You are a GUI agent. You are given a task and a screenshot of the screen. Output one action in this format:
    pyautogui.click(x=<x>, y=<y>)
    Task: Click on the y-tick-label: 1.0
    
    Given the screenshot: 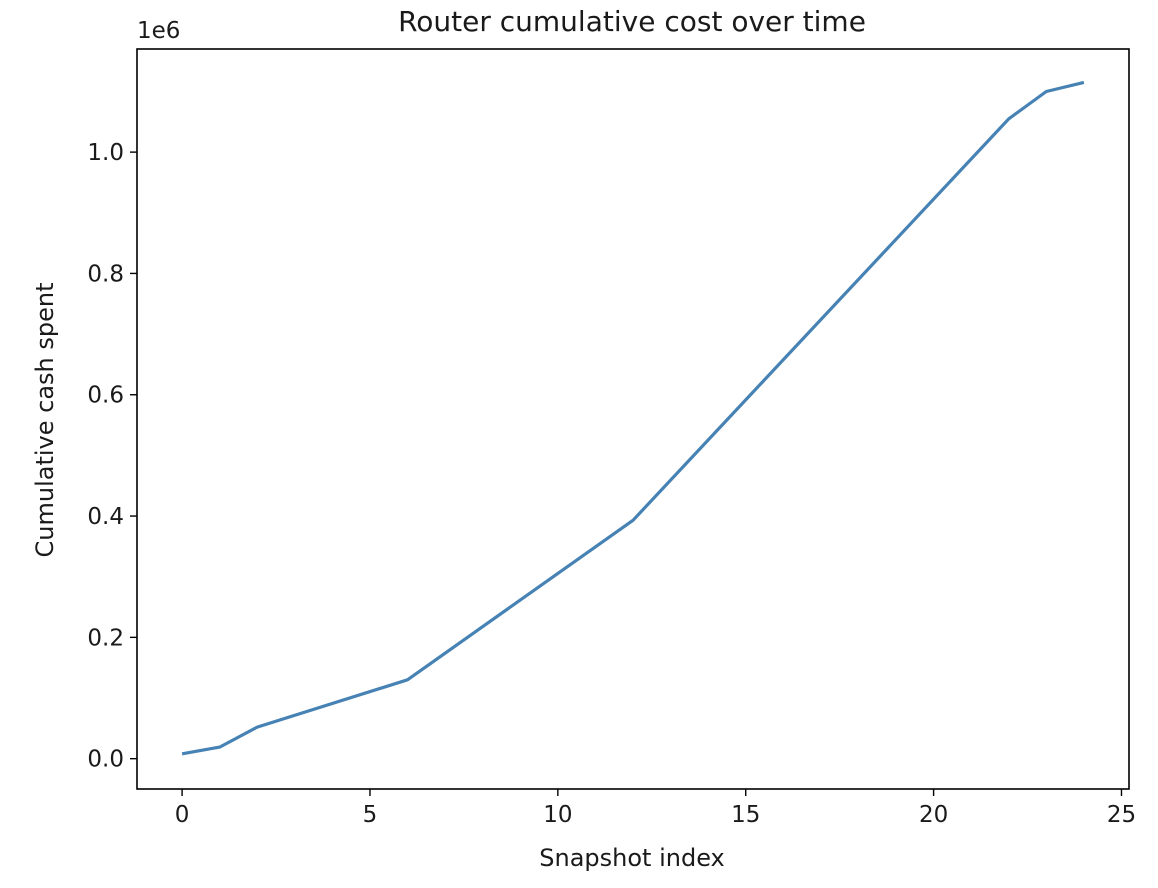 What is the action you would take?
    pyautogui.click(x=105, y=153)
    